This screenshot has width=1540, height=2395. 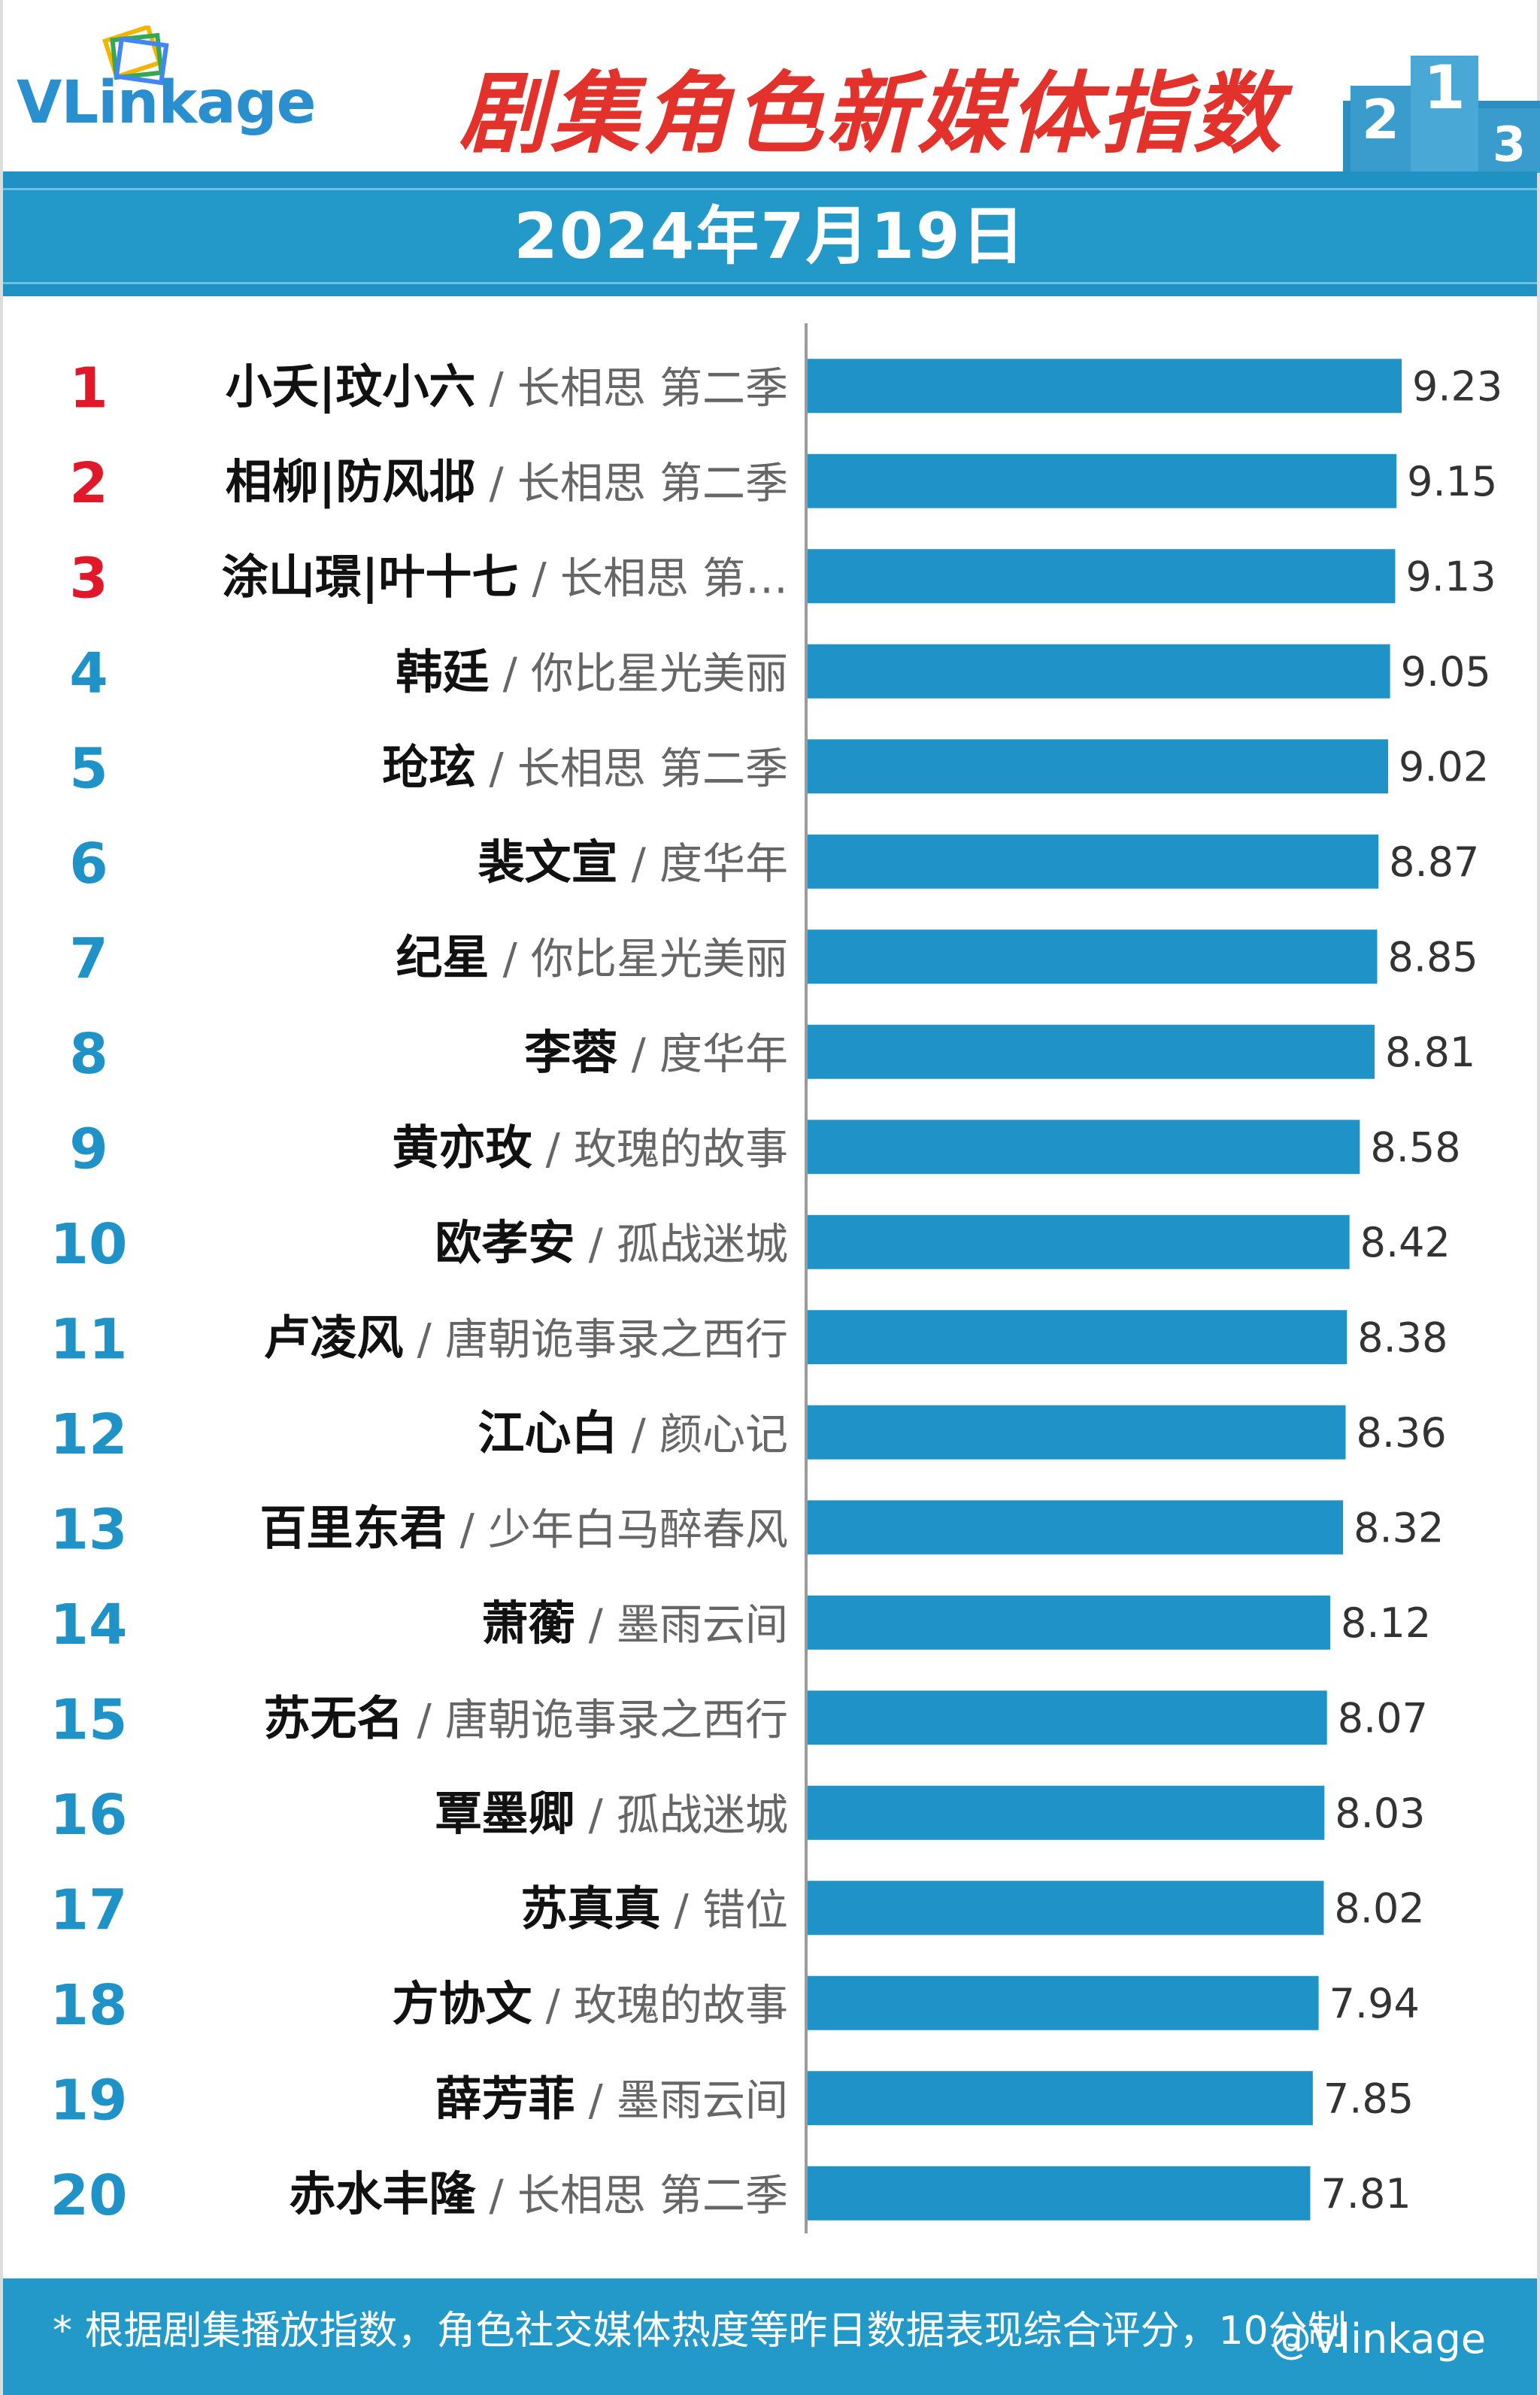 I want to click on value-label: 8.81, so click(x=1430, y=1053).